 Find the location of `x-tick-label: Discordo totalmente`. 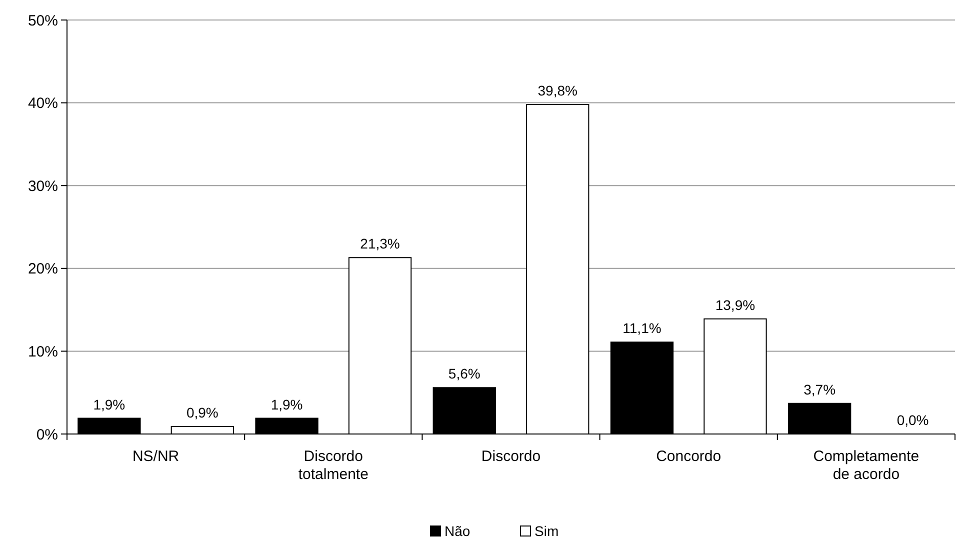

x-tick-label: Discordo totalmente is located at coordinates (333, 465).